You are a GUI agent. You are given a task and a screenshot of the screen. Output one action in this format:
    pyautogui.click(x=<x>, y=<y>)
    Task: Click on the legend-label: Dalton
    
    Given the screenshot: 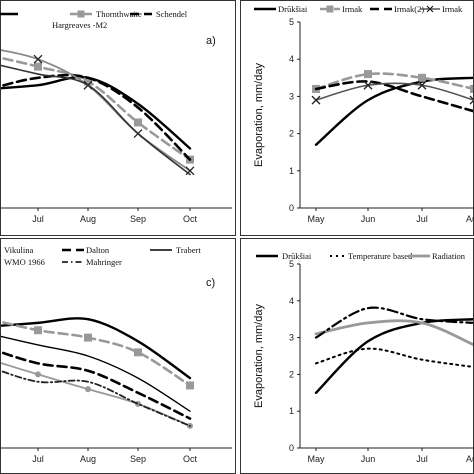 What is the action you would take?
    pyautogui.click(x=98, y=250)
    